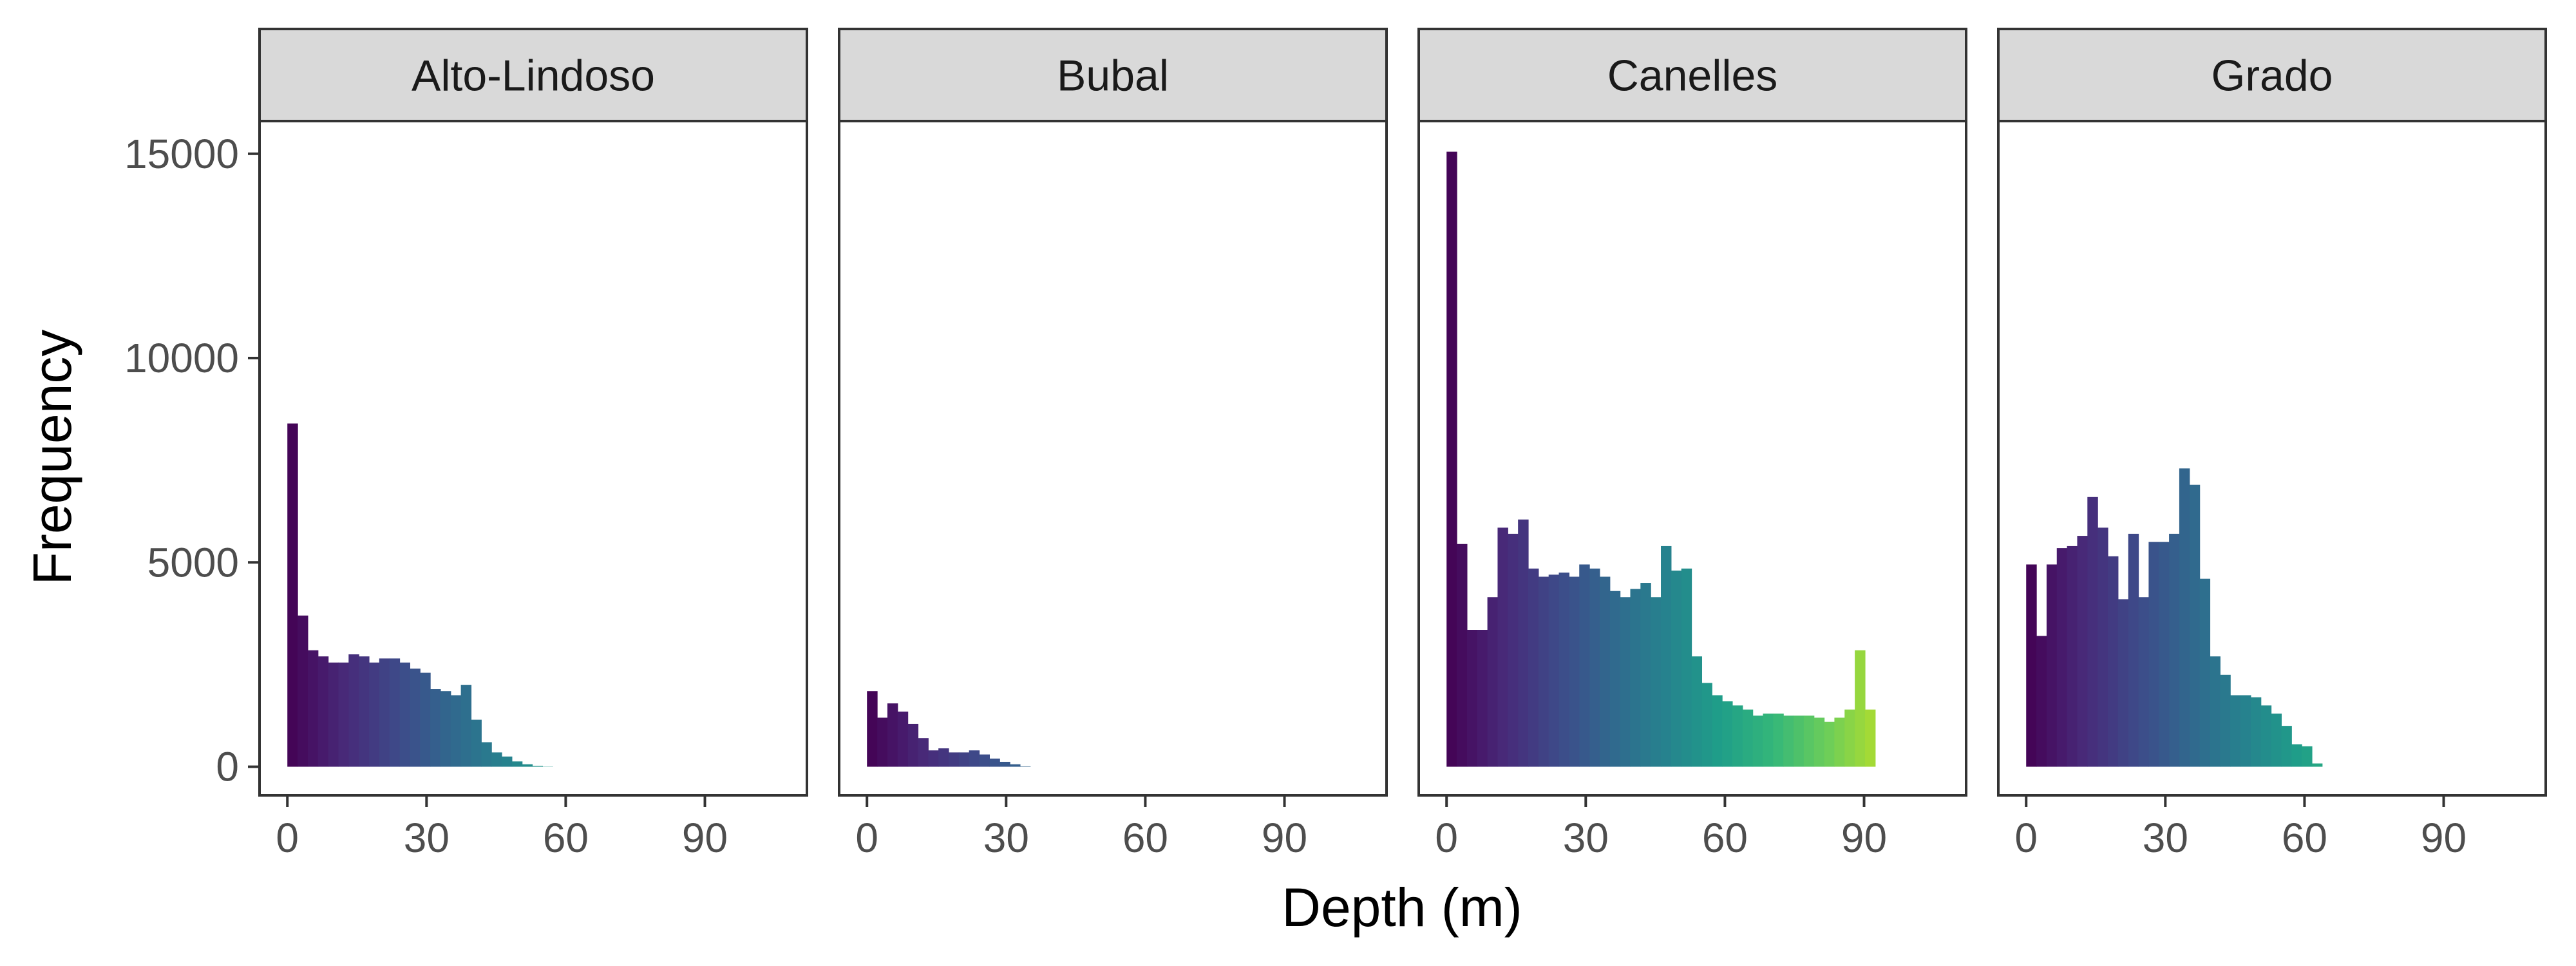  Describe the element at coordinates (2272, 76) in the screenshot. I see `facet-strip-label: Grado` at that location.